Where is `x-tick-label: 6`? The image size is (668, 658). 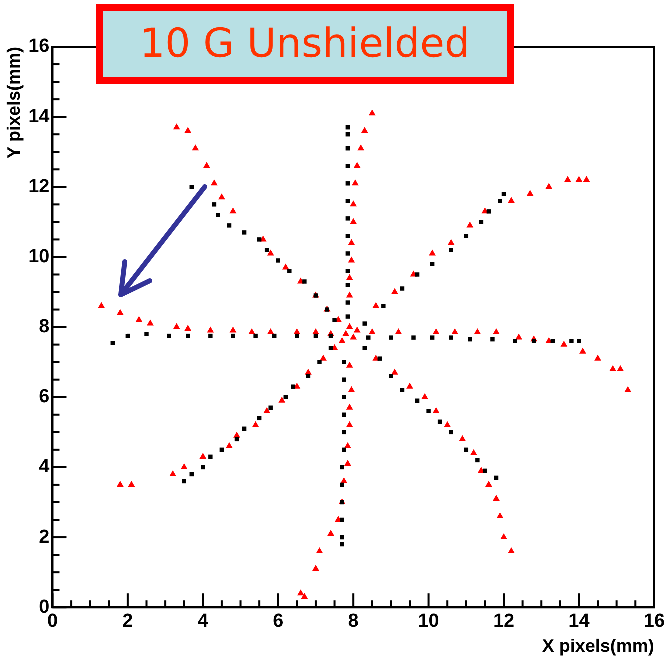
x-tick-label: 6 is located at coordinates (278, 621).